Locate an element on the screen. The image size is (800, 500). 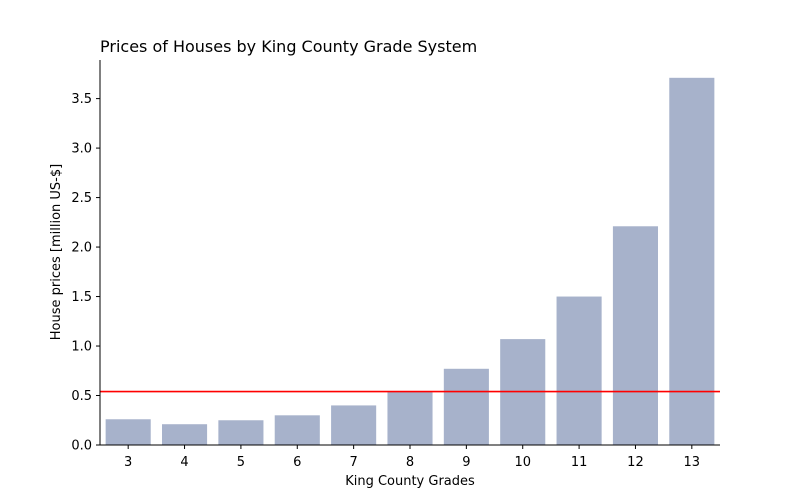
y-axis-title: House prices [million US-$] is located at coordinates (56, 252).